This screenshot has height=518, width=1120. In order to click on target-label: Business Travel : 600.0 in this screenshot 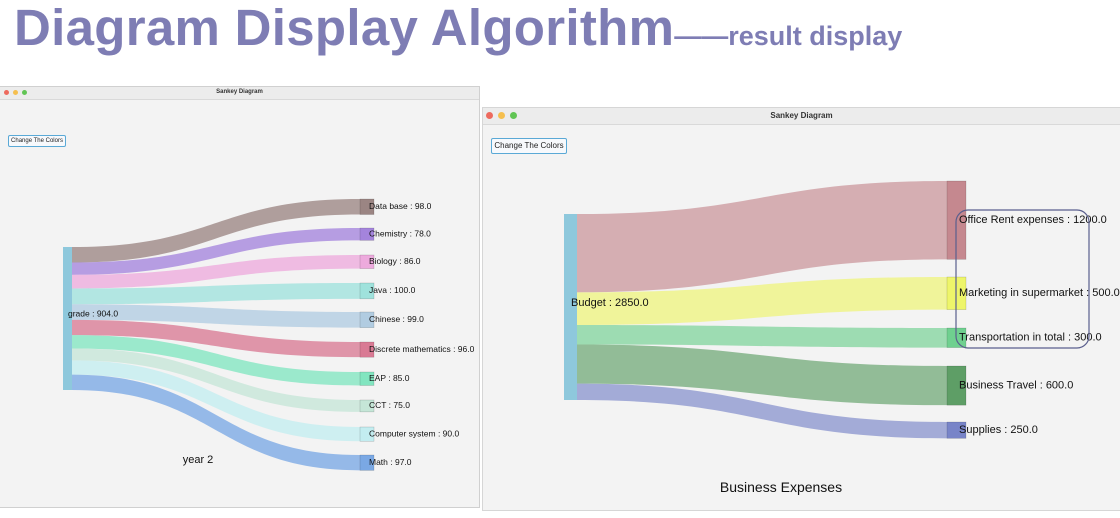, I will do `click(1016, 385)`.